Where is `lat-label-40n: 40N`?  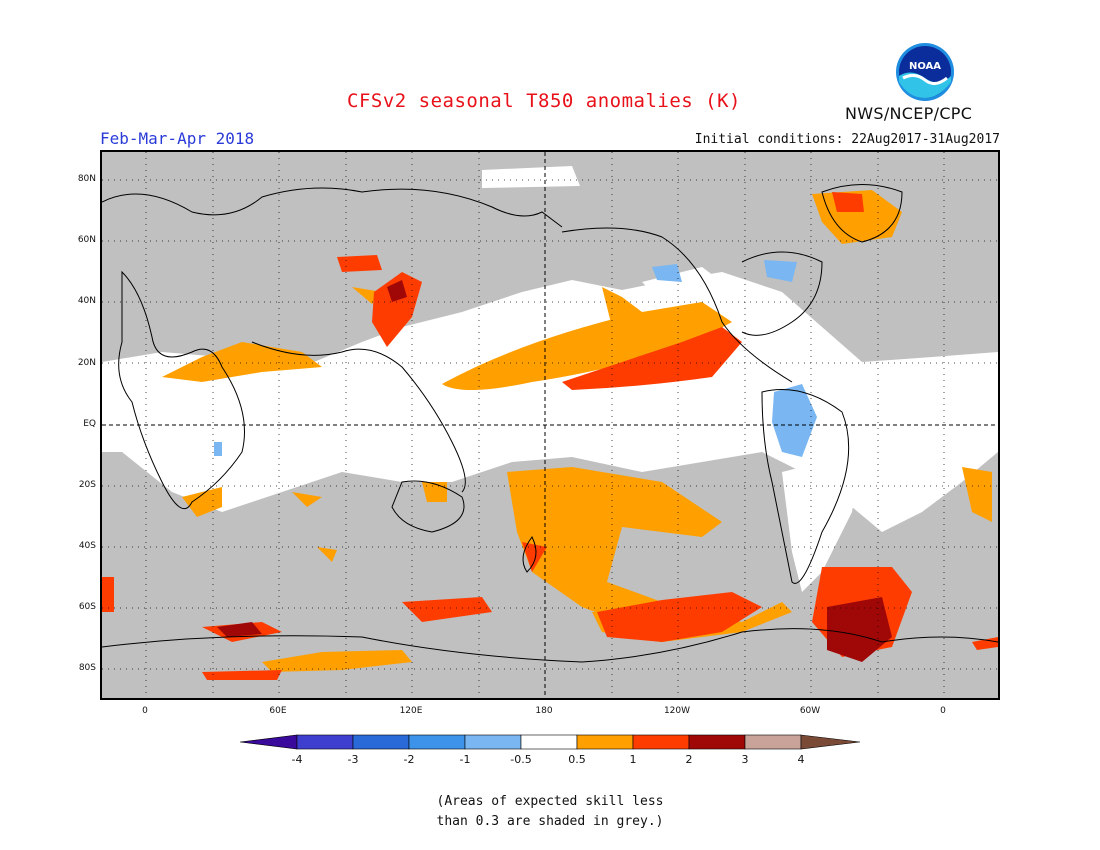
lat-label-40n: 40N is located at coordinates (86, 301).